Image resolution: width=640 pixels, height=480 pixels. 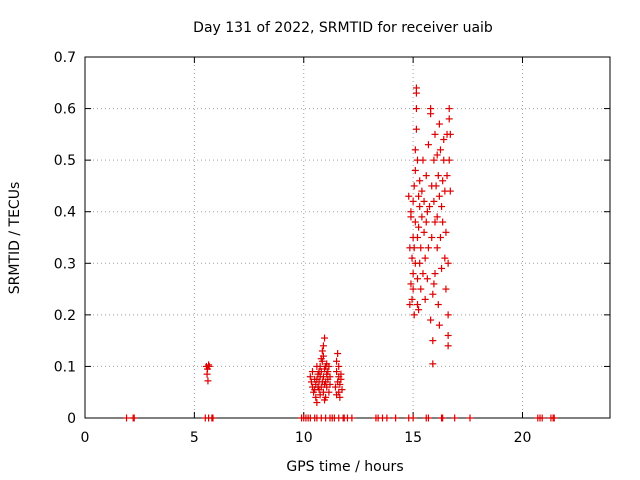 I want to click on x-tick-label: 0, so click(x=85, y=438).